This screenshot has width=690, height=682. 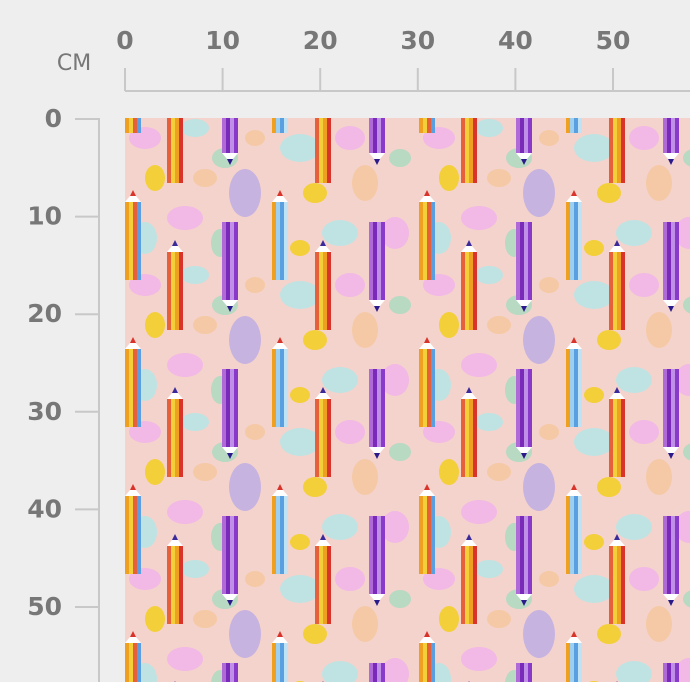 What do you see at coordinates (74, 63) in the screenshot?
I see `unit-label: CM` at bounding box center [74, 63].